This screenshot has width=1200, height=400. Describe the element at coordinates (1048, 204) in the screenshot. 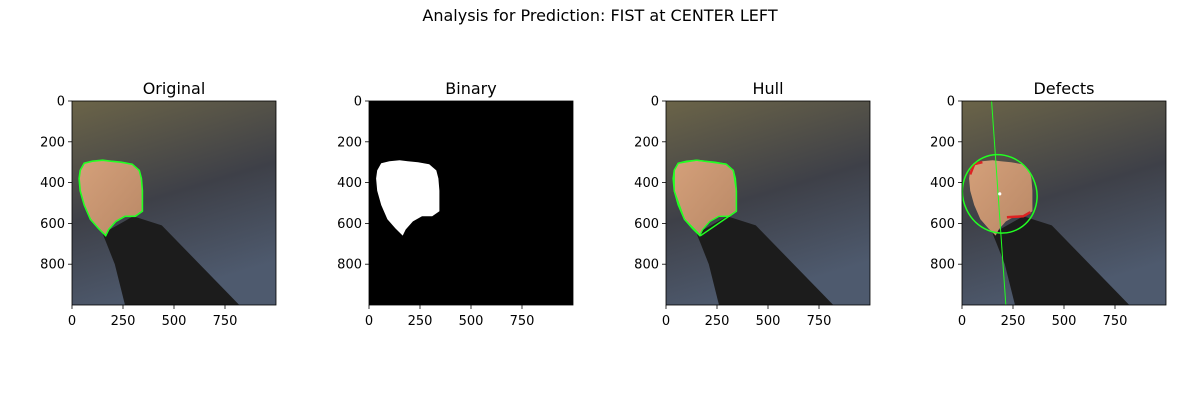

I see `panel-defects: Defects 0 250 500 750 0 200 400 600 800` at that location.